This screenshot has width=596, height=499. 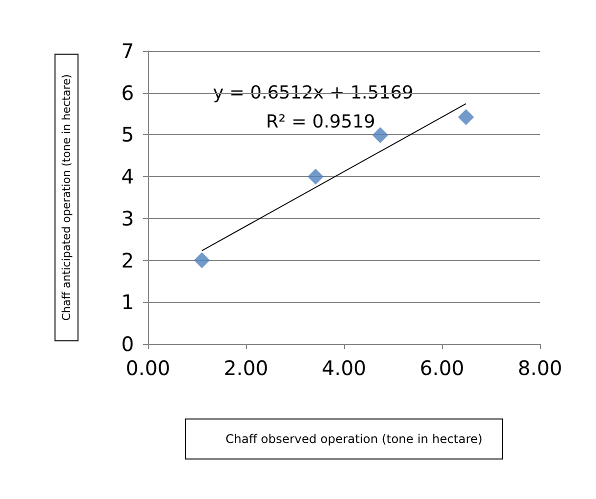 What do you see at coordinates (246, 368) in the screenshot?
I see `x-tick-label: 2.00` at bounding box center [246, 368].